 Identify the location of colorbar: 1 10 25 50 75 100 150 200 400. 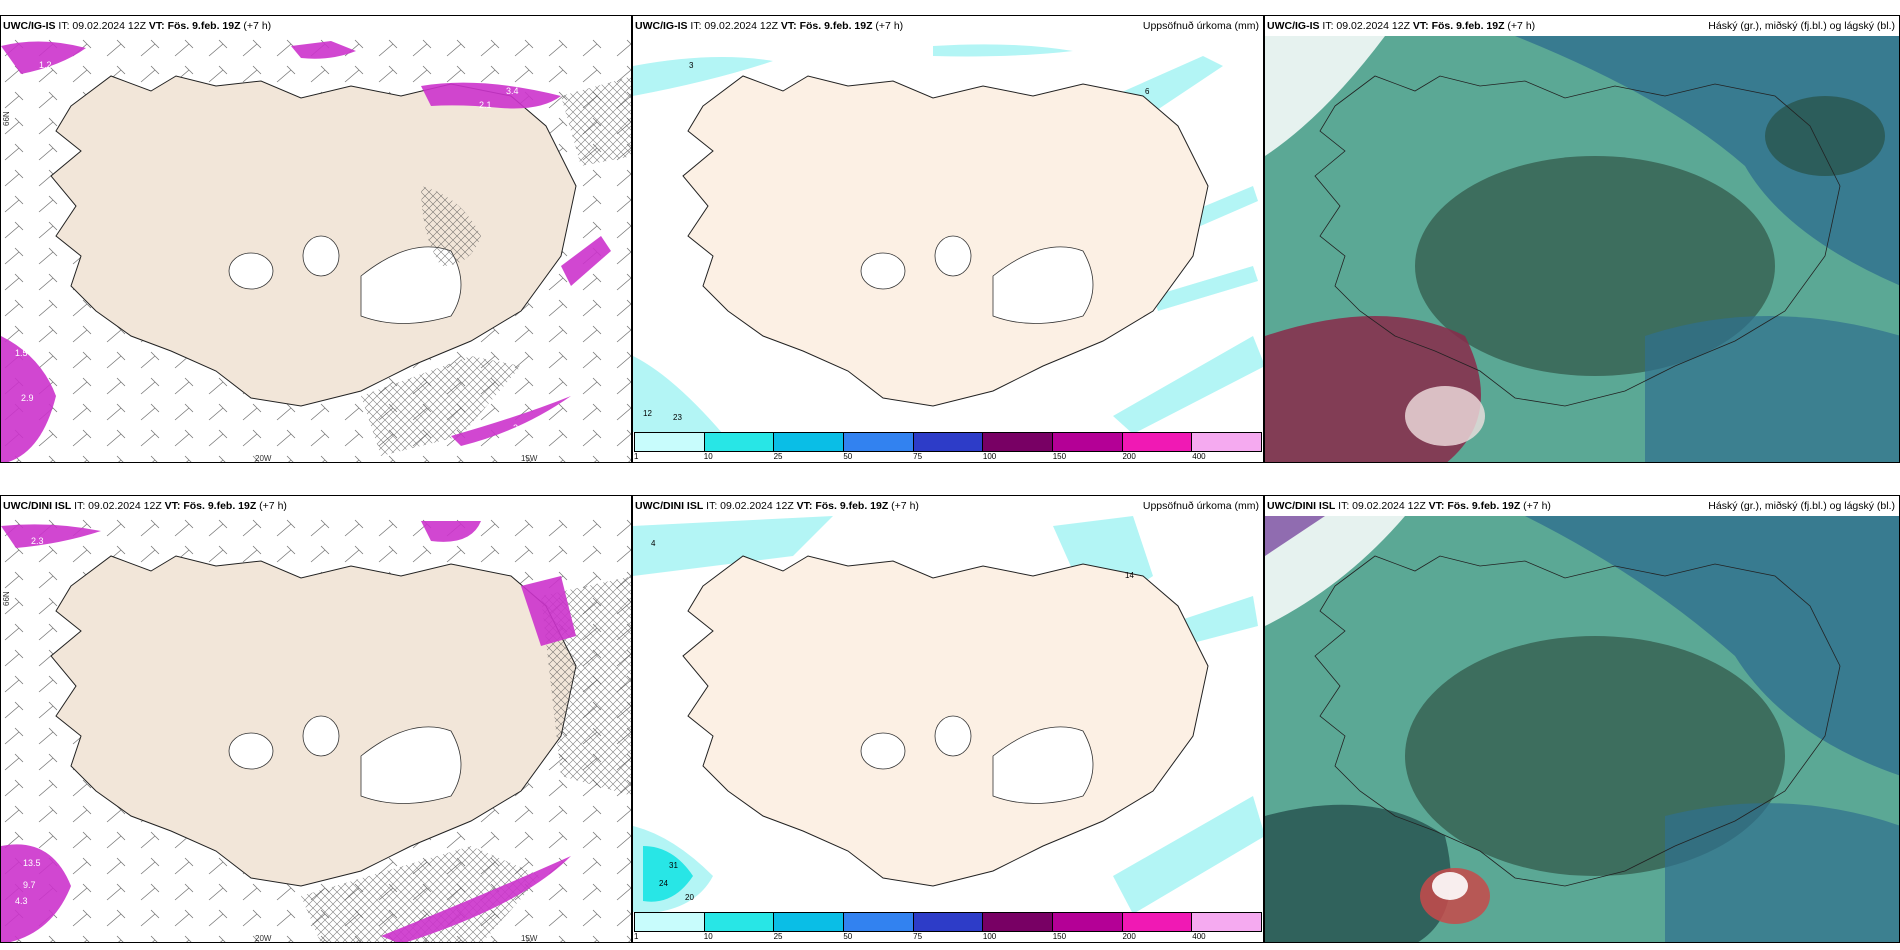
(948, 447).